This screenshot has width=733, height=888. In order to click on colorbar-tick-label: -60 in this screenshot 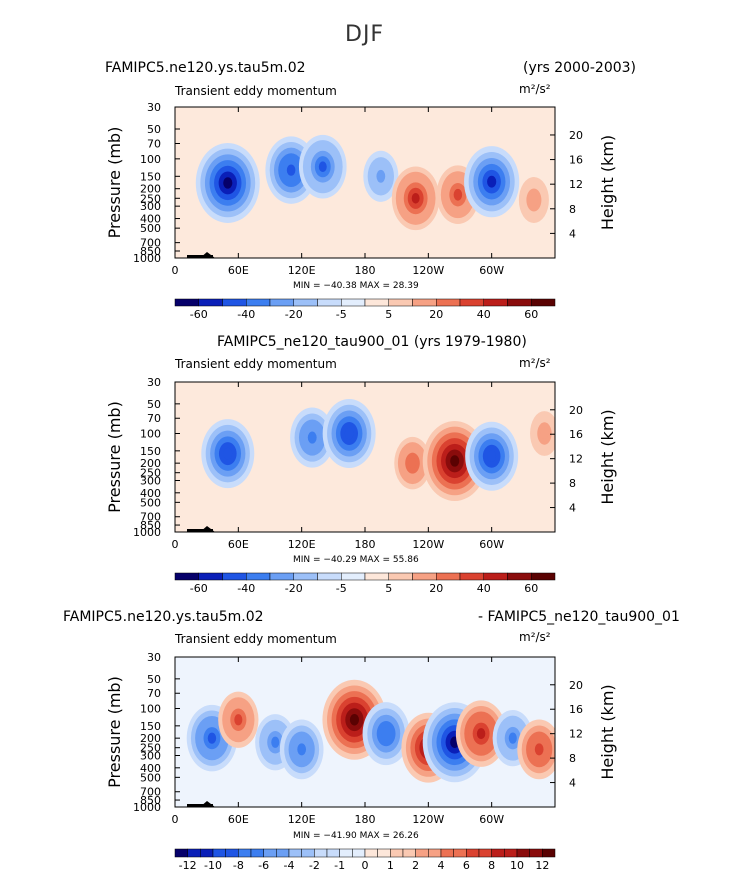, I will do `click(199, 588)`.